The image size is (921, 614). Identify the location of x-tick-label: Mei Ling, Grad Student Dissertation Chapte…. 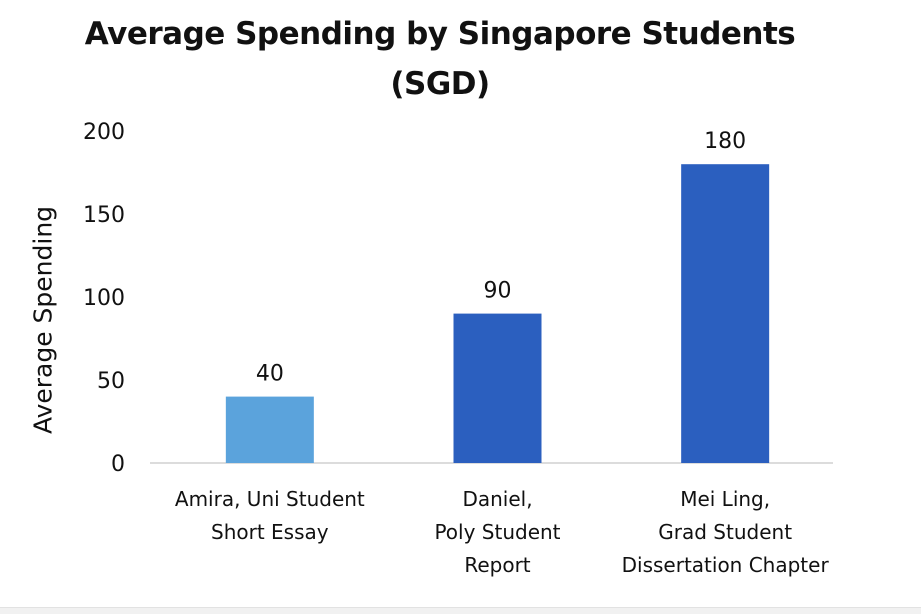
(726, 532).